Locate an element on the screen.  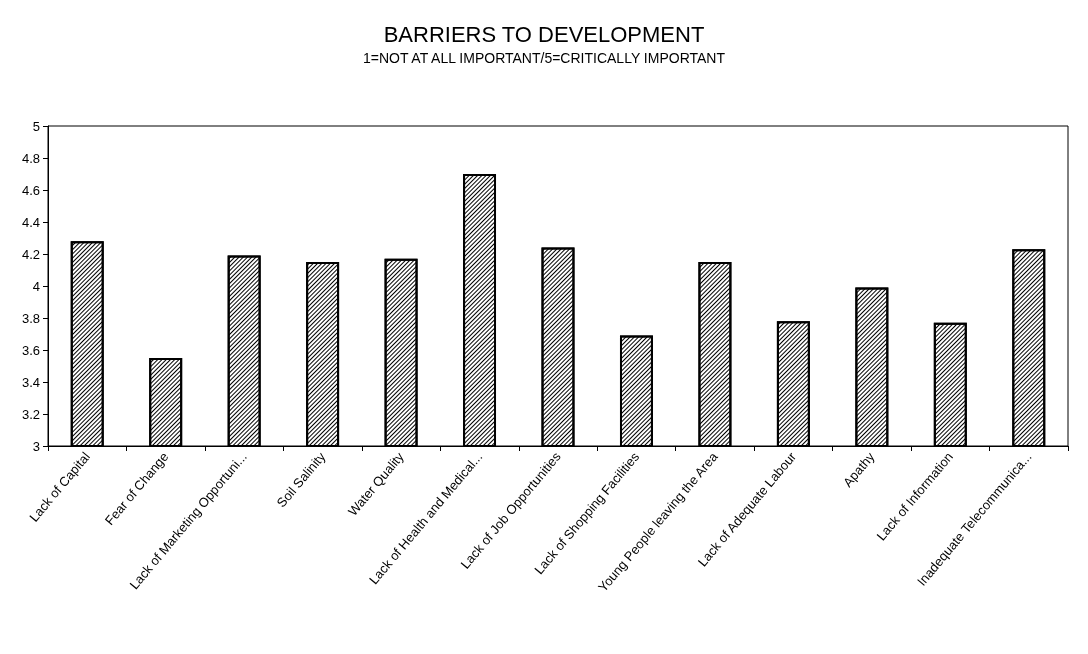
y-tick-label: 3.2 is located at coordinates (30, 414).